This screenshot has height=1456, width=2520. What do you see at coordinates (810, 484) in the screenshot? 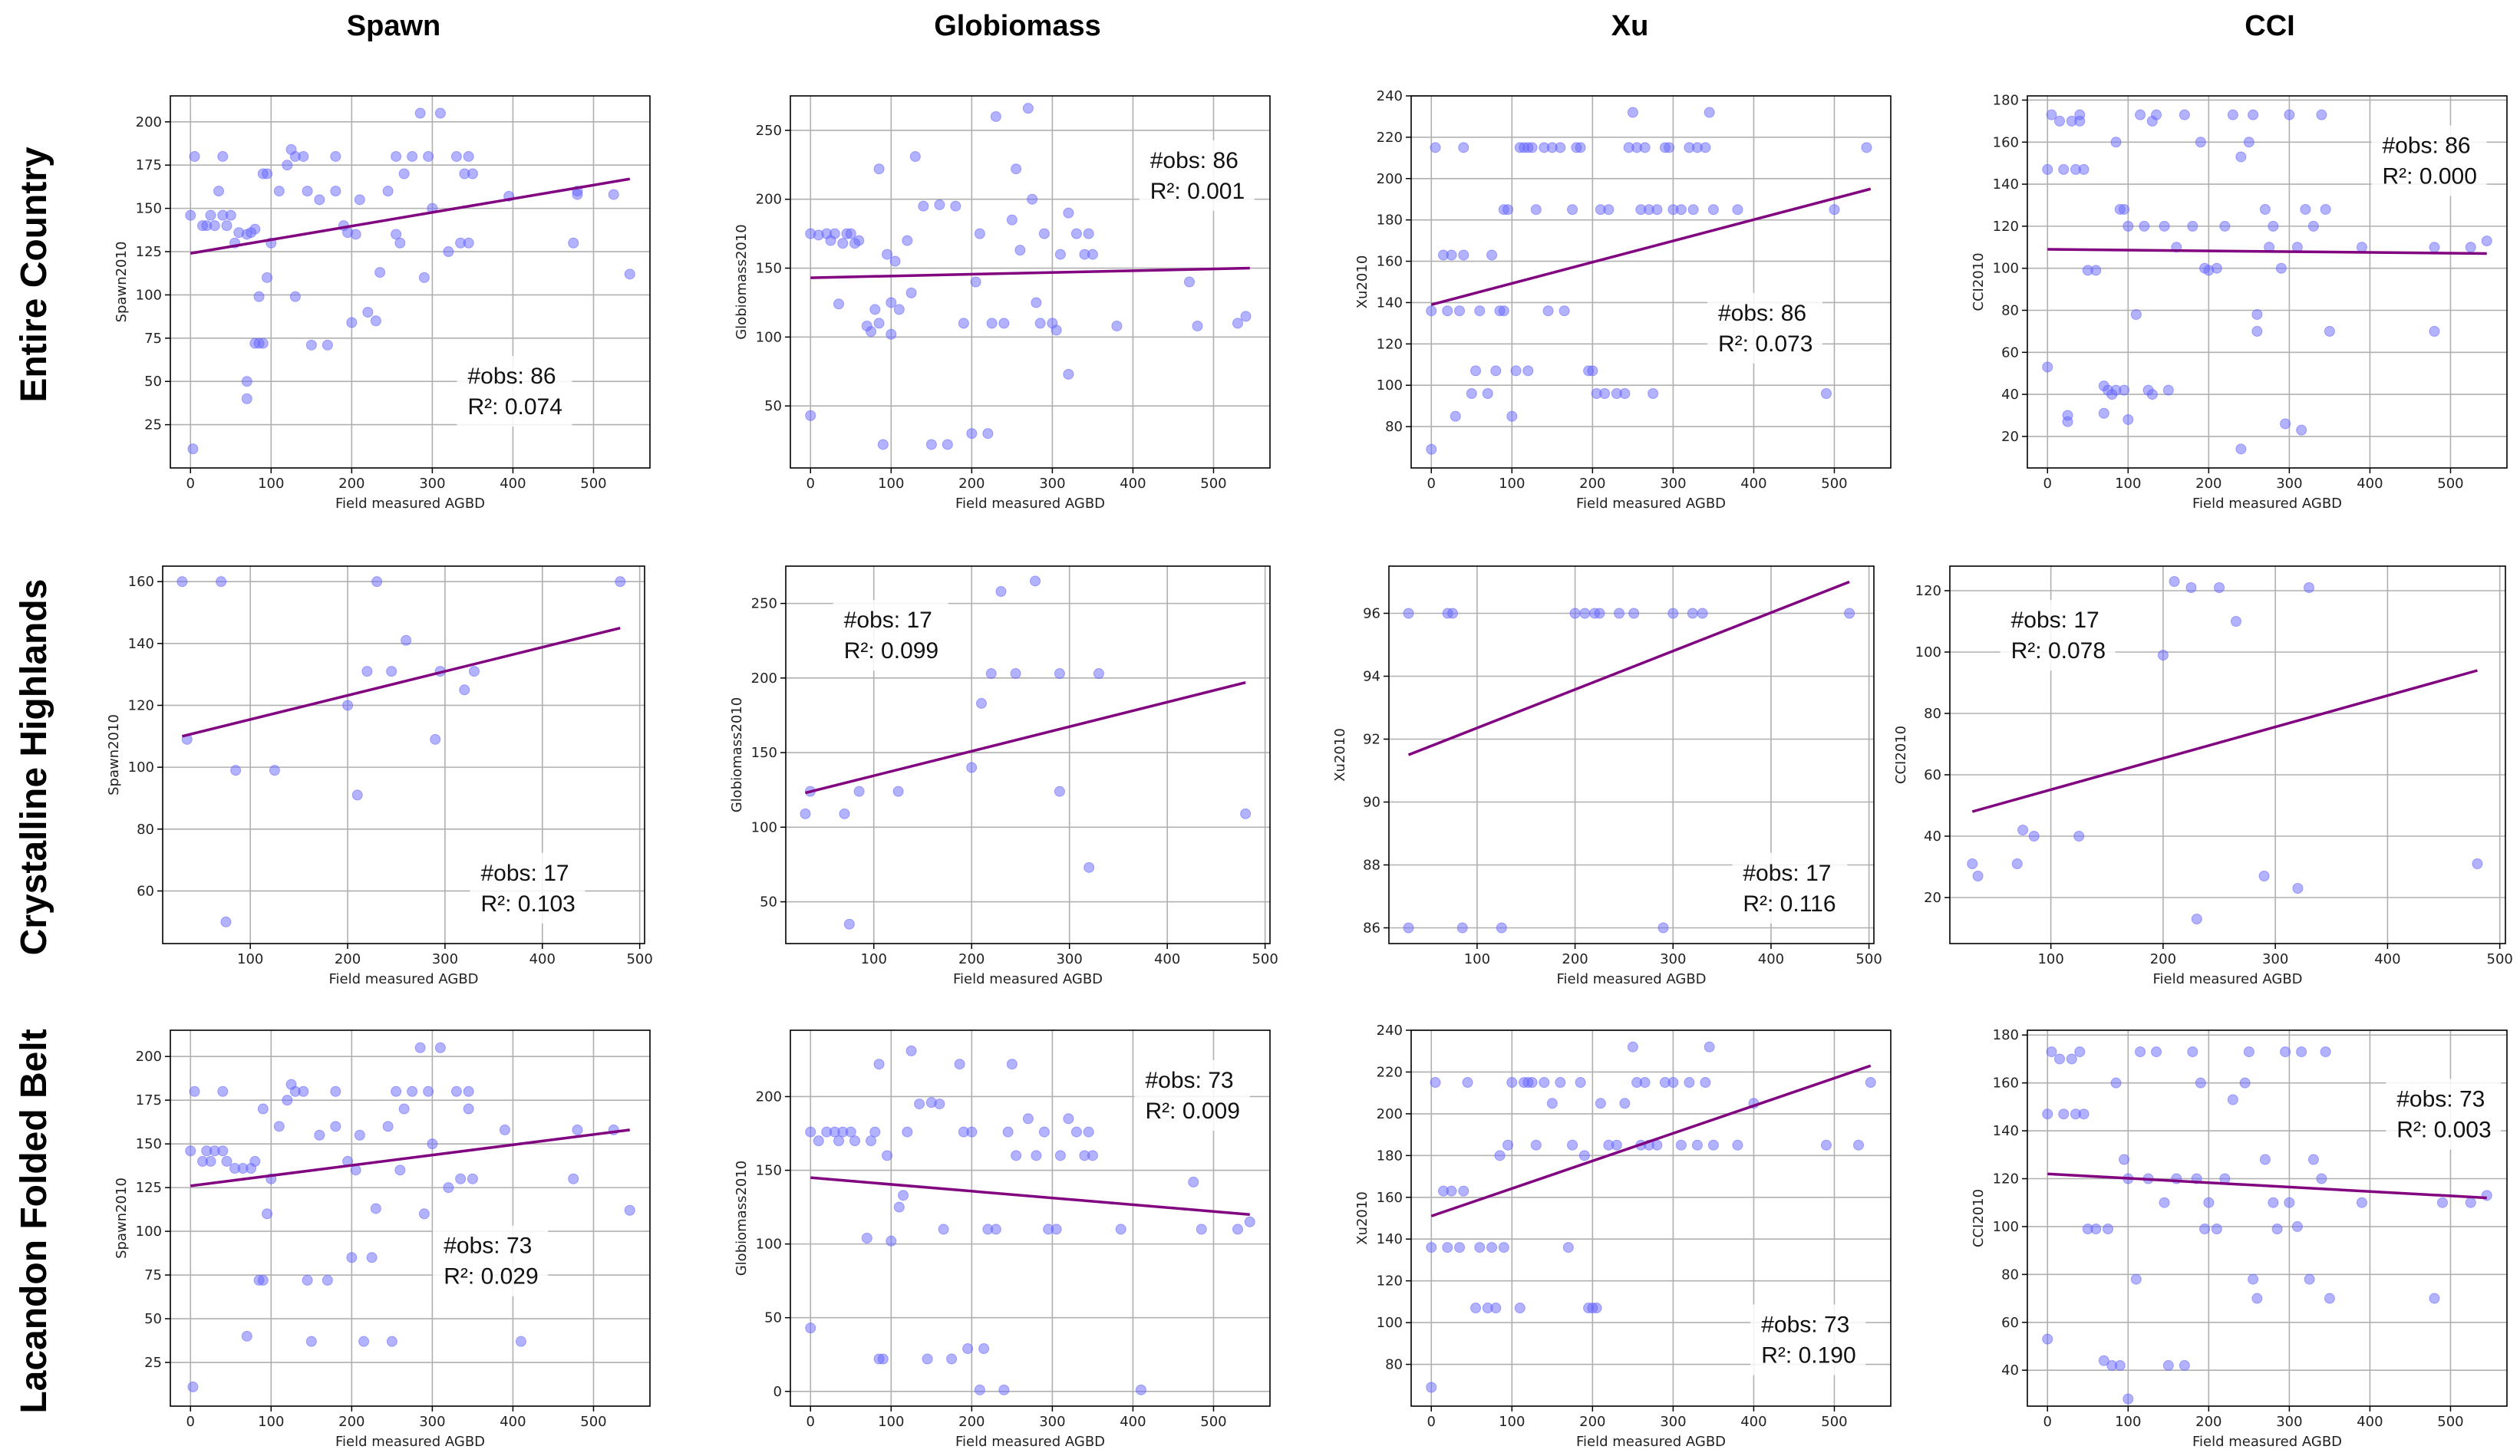
I see `x-tick-label: 0` at bounding box center [810, 484].